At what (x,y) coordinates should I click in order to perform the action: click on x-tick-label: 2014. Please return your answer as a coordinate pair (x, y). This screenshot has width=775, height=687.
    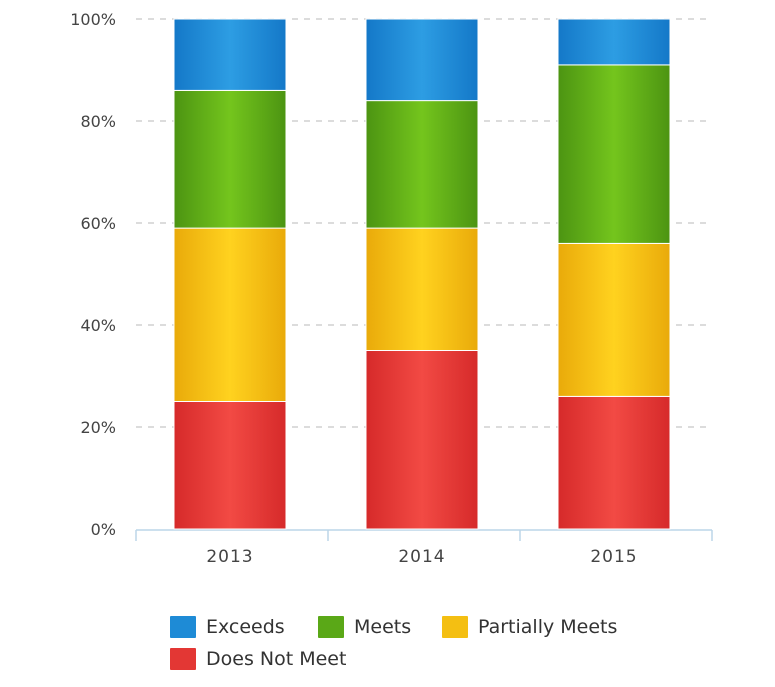
    Looking at the image, I should click on (421, 557).